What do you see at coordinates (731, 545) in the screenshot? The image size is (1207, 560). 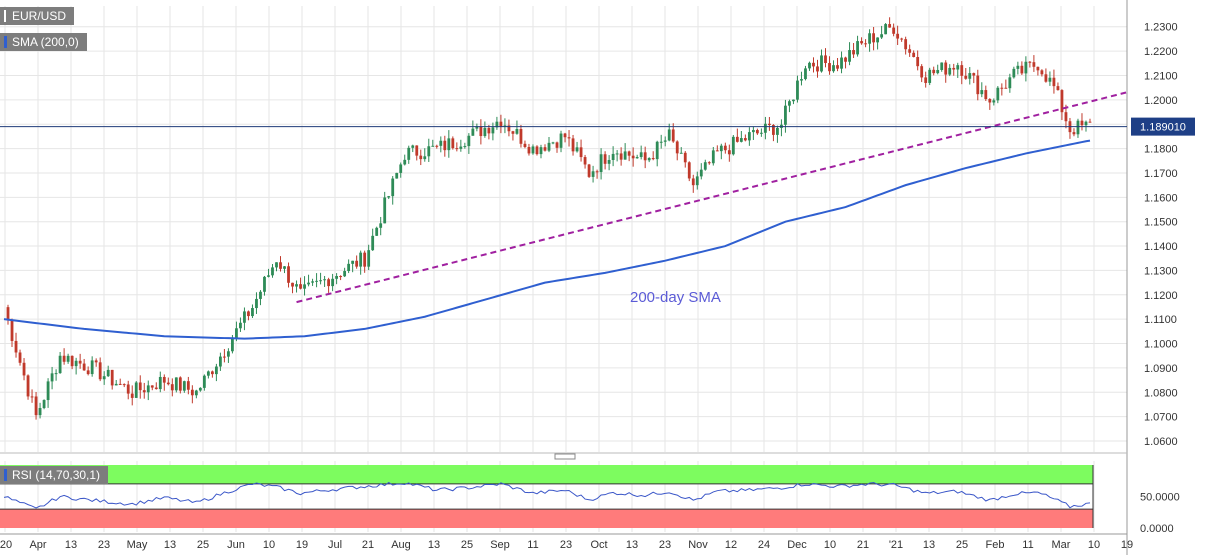 I see `x-tick-label: 12` at bounding box center [731, 545].